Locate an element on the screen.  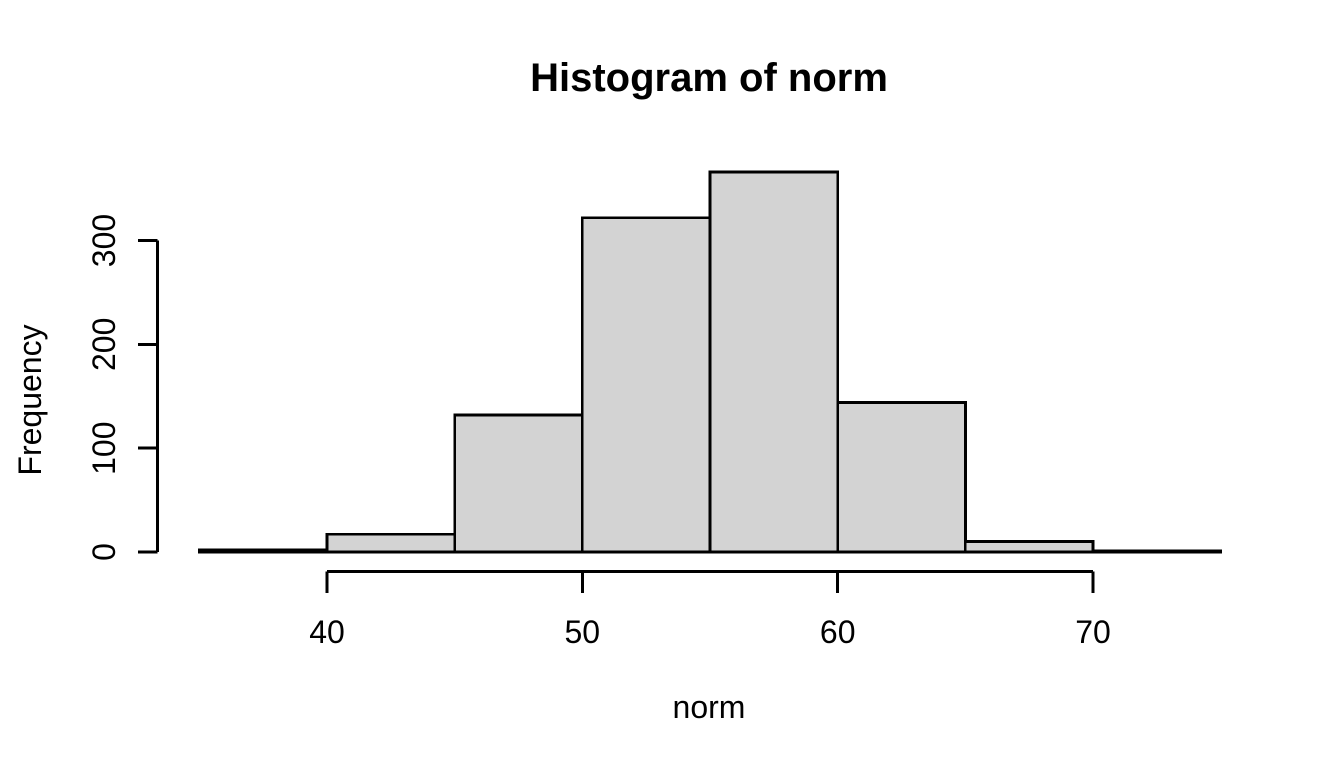
chart-title: Histogram of norm is located at coordinates (709, 78).